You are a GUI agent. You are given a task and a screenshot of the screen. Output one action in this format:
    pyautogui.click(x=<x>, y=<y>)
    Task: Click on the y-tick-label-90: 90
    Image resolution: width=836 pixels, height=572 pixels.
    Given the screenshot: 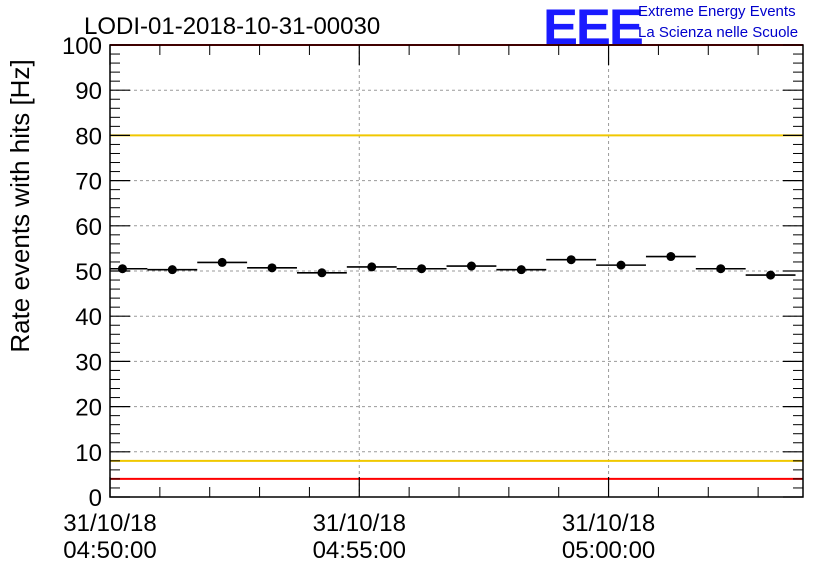 What is the action you would take?
    pyautogui.click(x=88, y=91)
    